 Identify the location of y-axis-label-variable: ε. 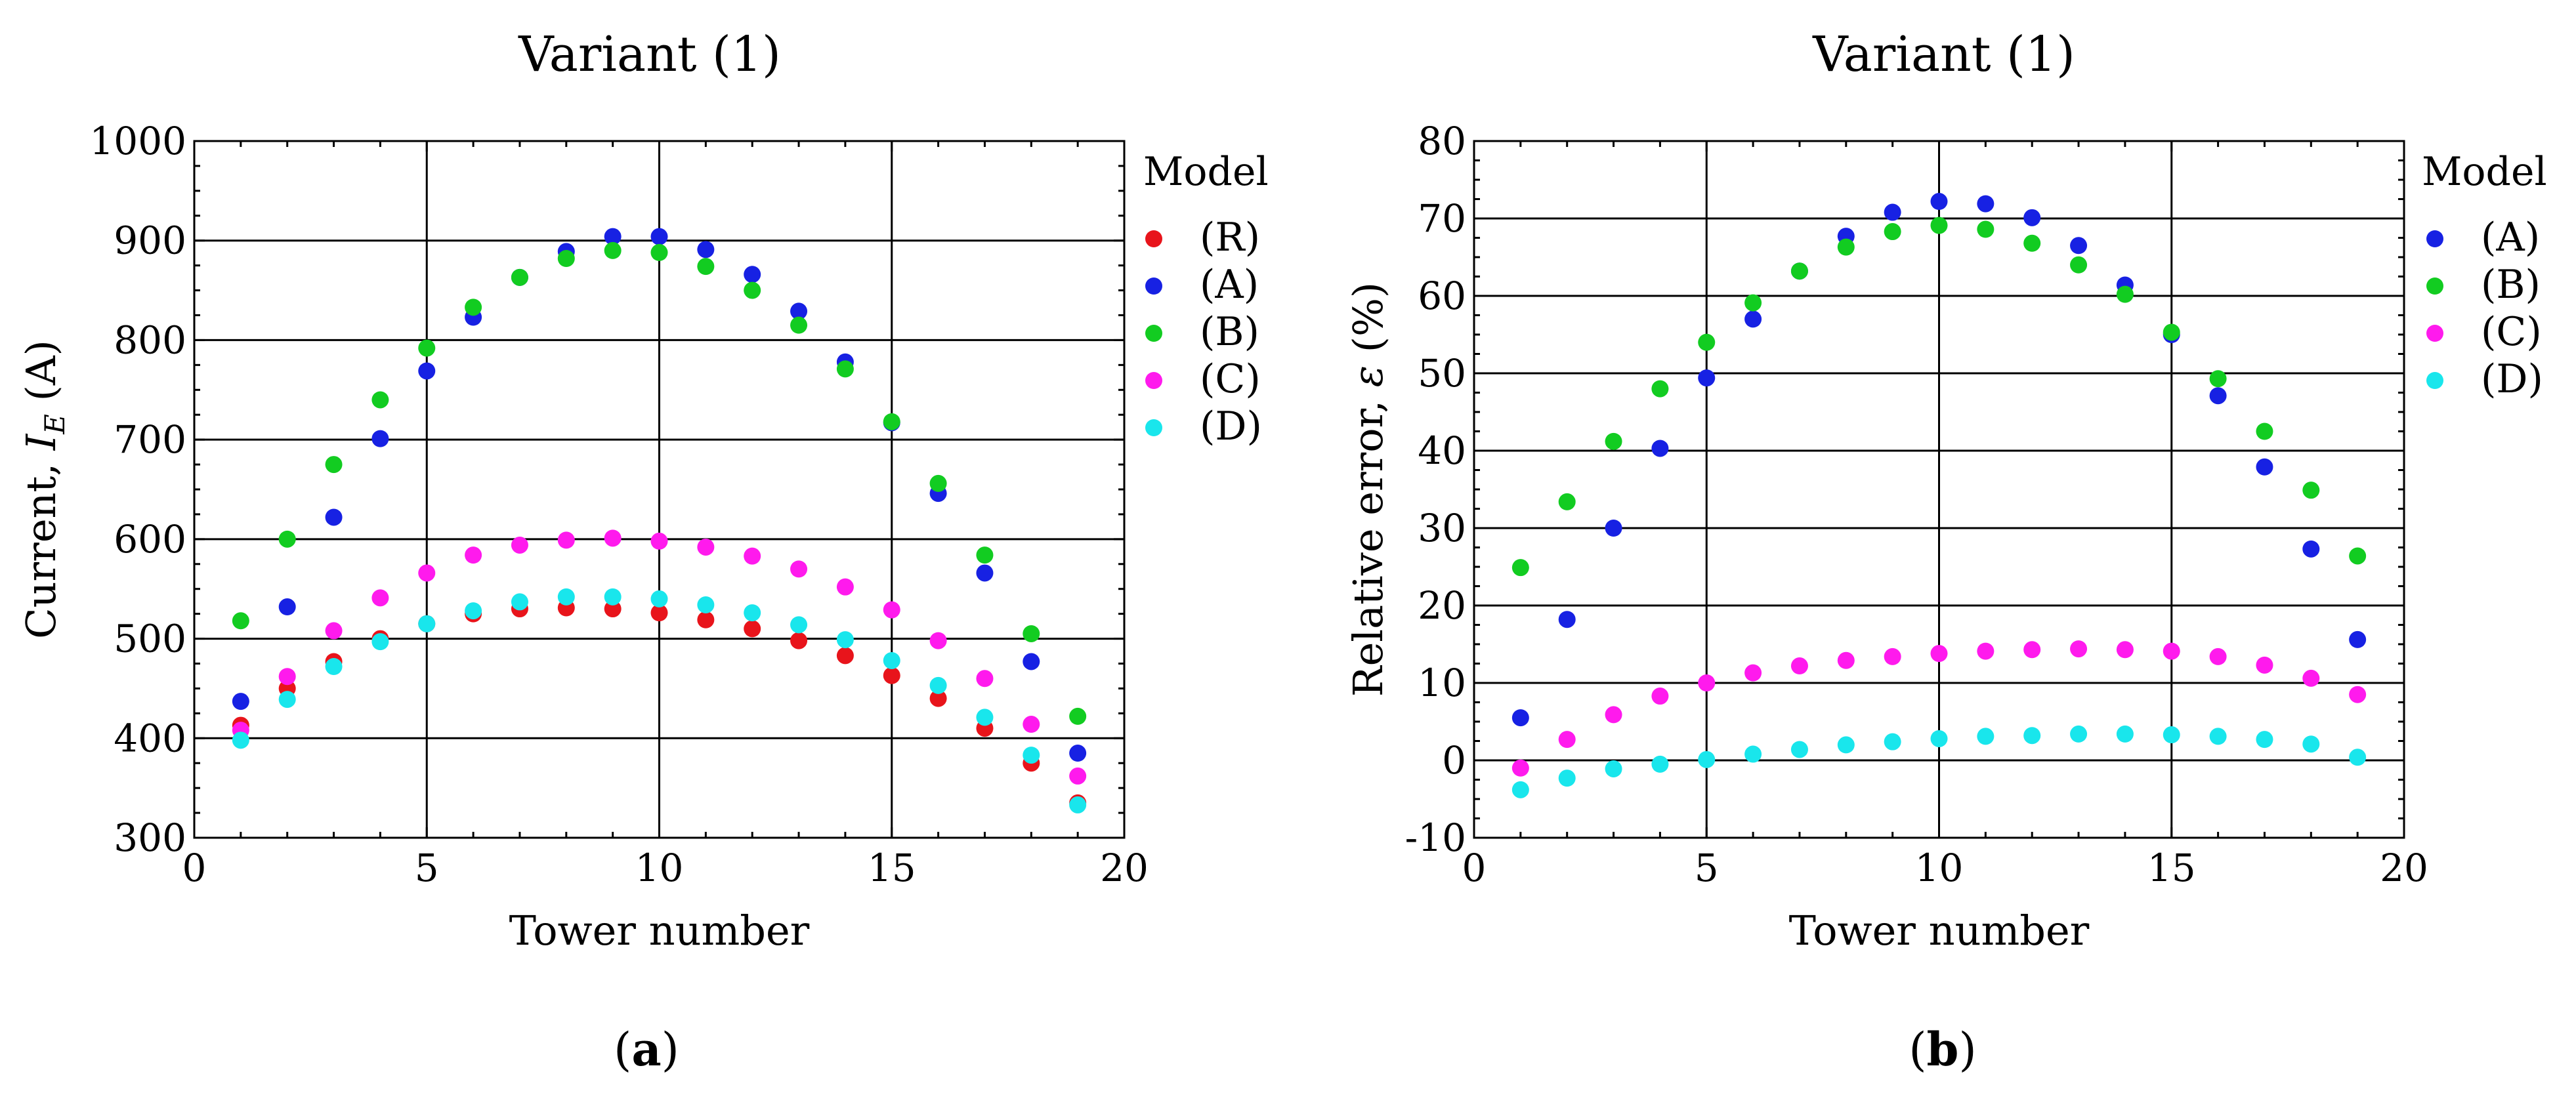
(1368, 376).